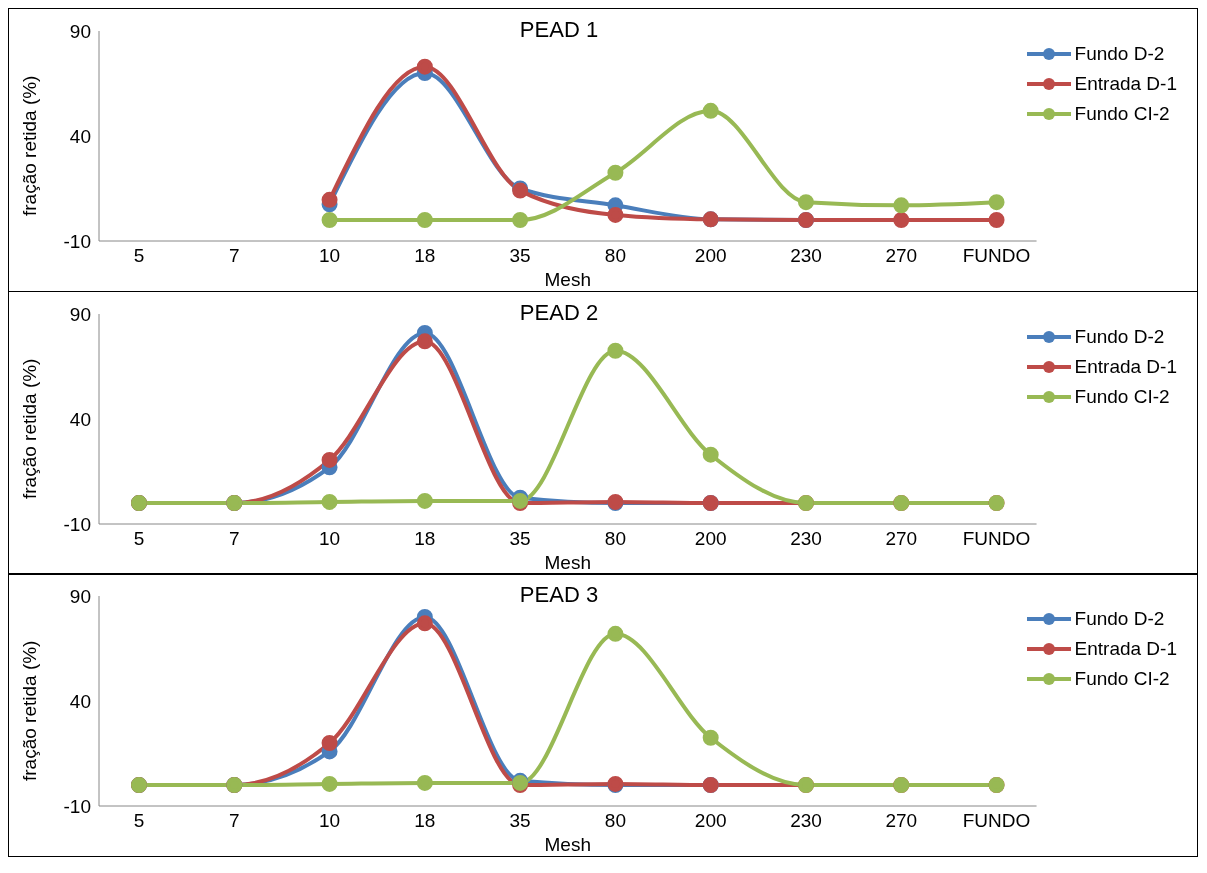 This screenshot has width=1207, height=873. I want to click on chart-title: PEAD 3, so click(559, 594).